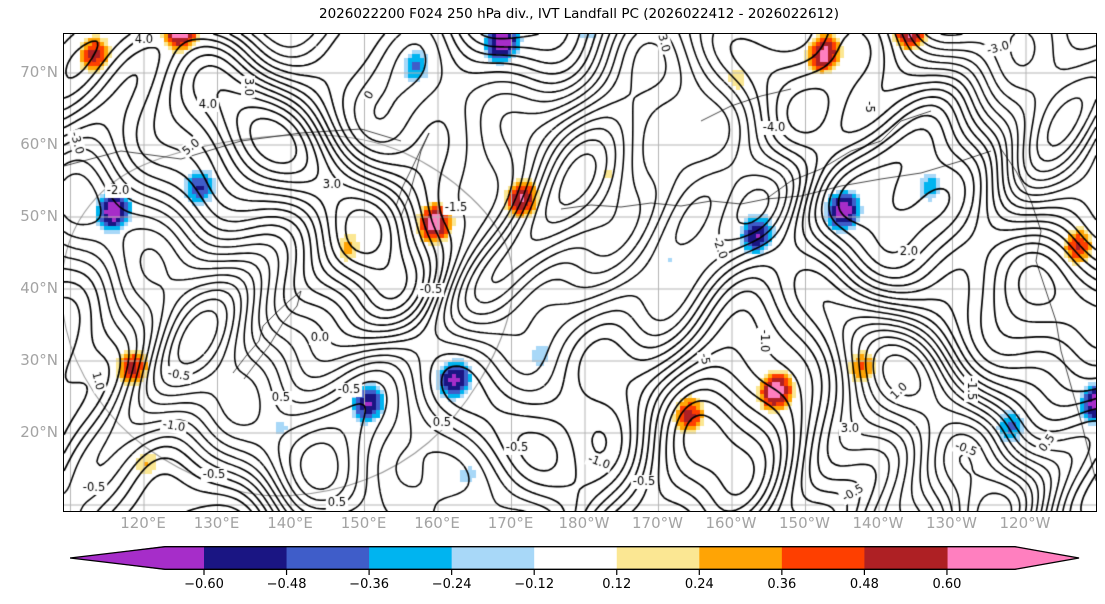 This screenshot has height=604, width=1105. What do you see at coordinates (137, 558) in the screenshot?
I see `colorbar-arrow-left` at bounding box center [137, 558].